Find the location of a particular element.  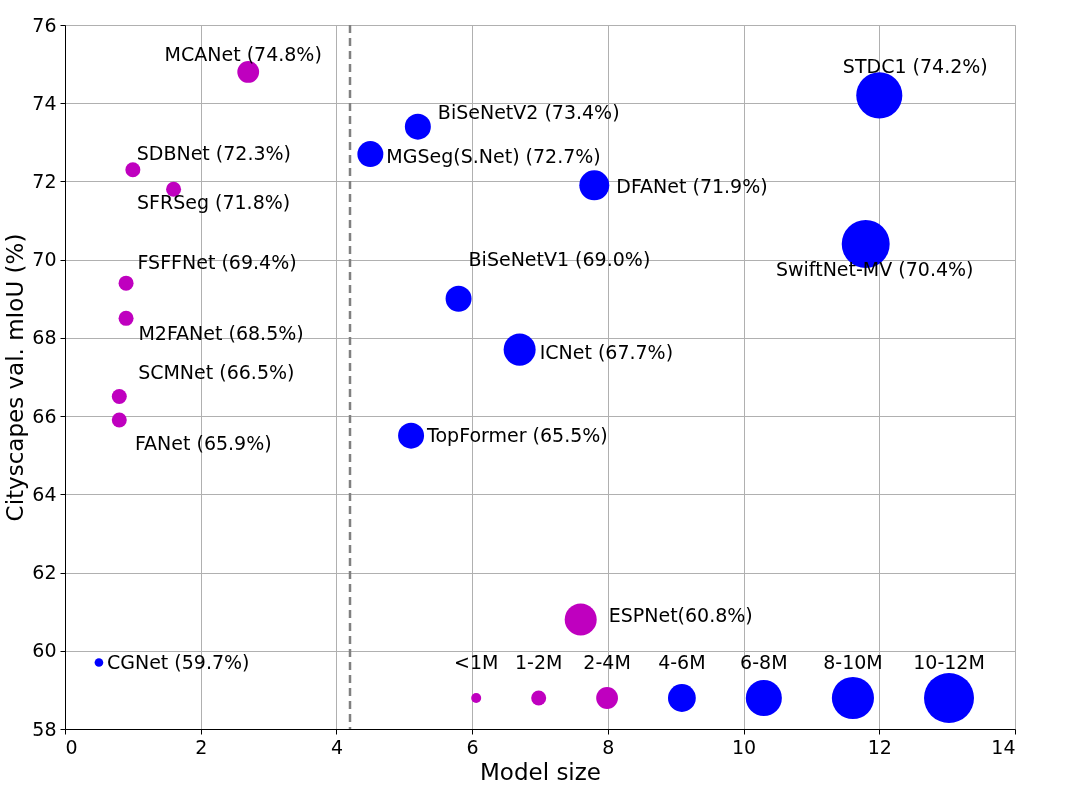

legend-label: 10-12M is located at coordinates (949, 662).